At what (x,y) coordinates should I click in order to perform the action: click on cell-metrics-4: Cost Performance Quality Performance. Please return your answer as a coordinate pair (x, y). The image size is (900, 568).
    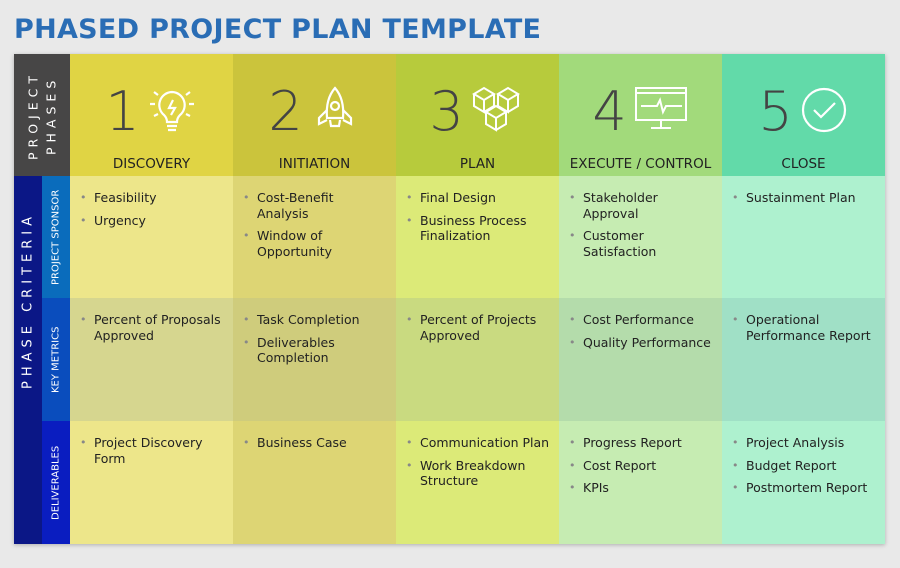
    Looking at the image, I should click on (640, 359).